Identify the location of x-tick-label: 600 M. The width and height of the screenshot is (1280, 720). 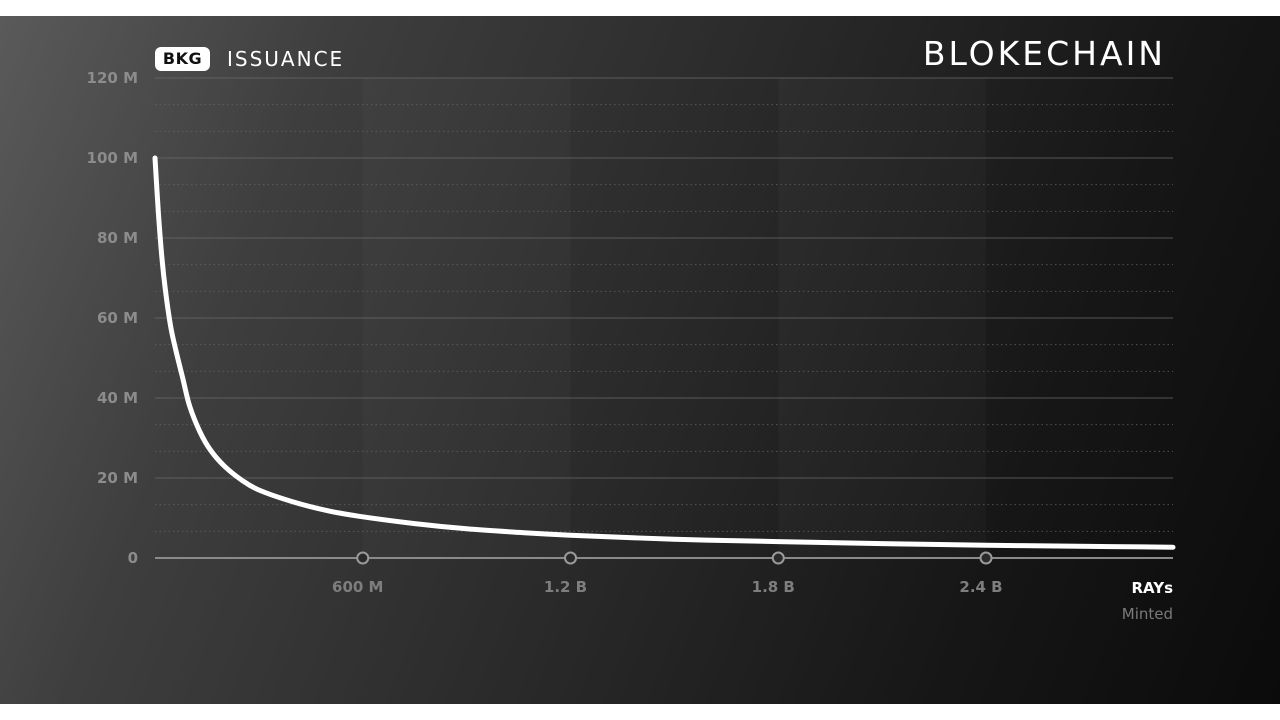
(357, 587).